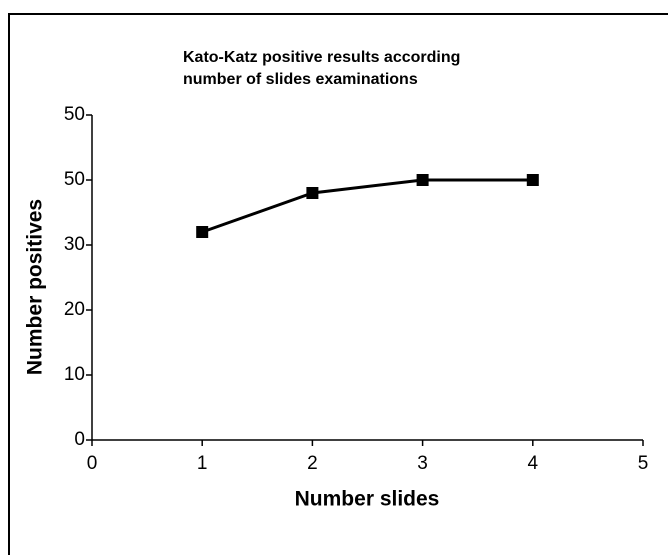 The image size is (668, 555). What do you see at coordinates (367, 206) in the screenshot?
I see `data-line` at bounding box center [367, 206].